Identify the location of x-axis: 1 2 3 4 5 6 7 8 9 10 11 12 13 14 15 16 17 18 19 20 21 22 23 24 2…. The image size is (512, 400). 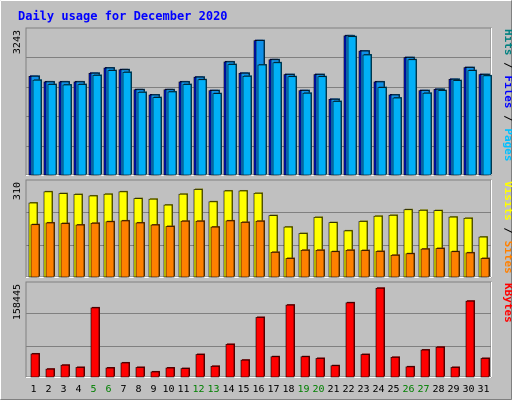
(259, 389).